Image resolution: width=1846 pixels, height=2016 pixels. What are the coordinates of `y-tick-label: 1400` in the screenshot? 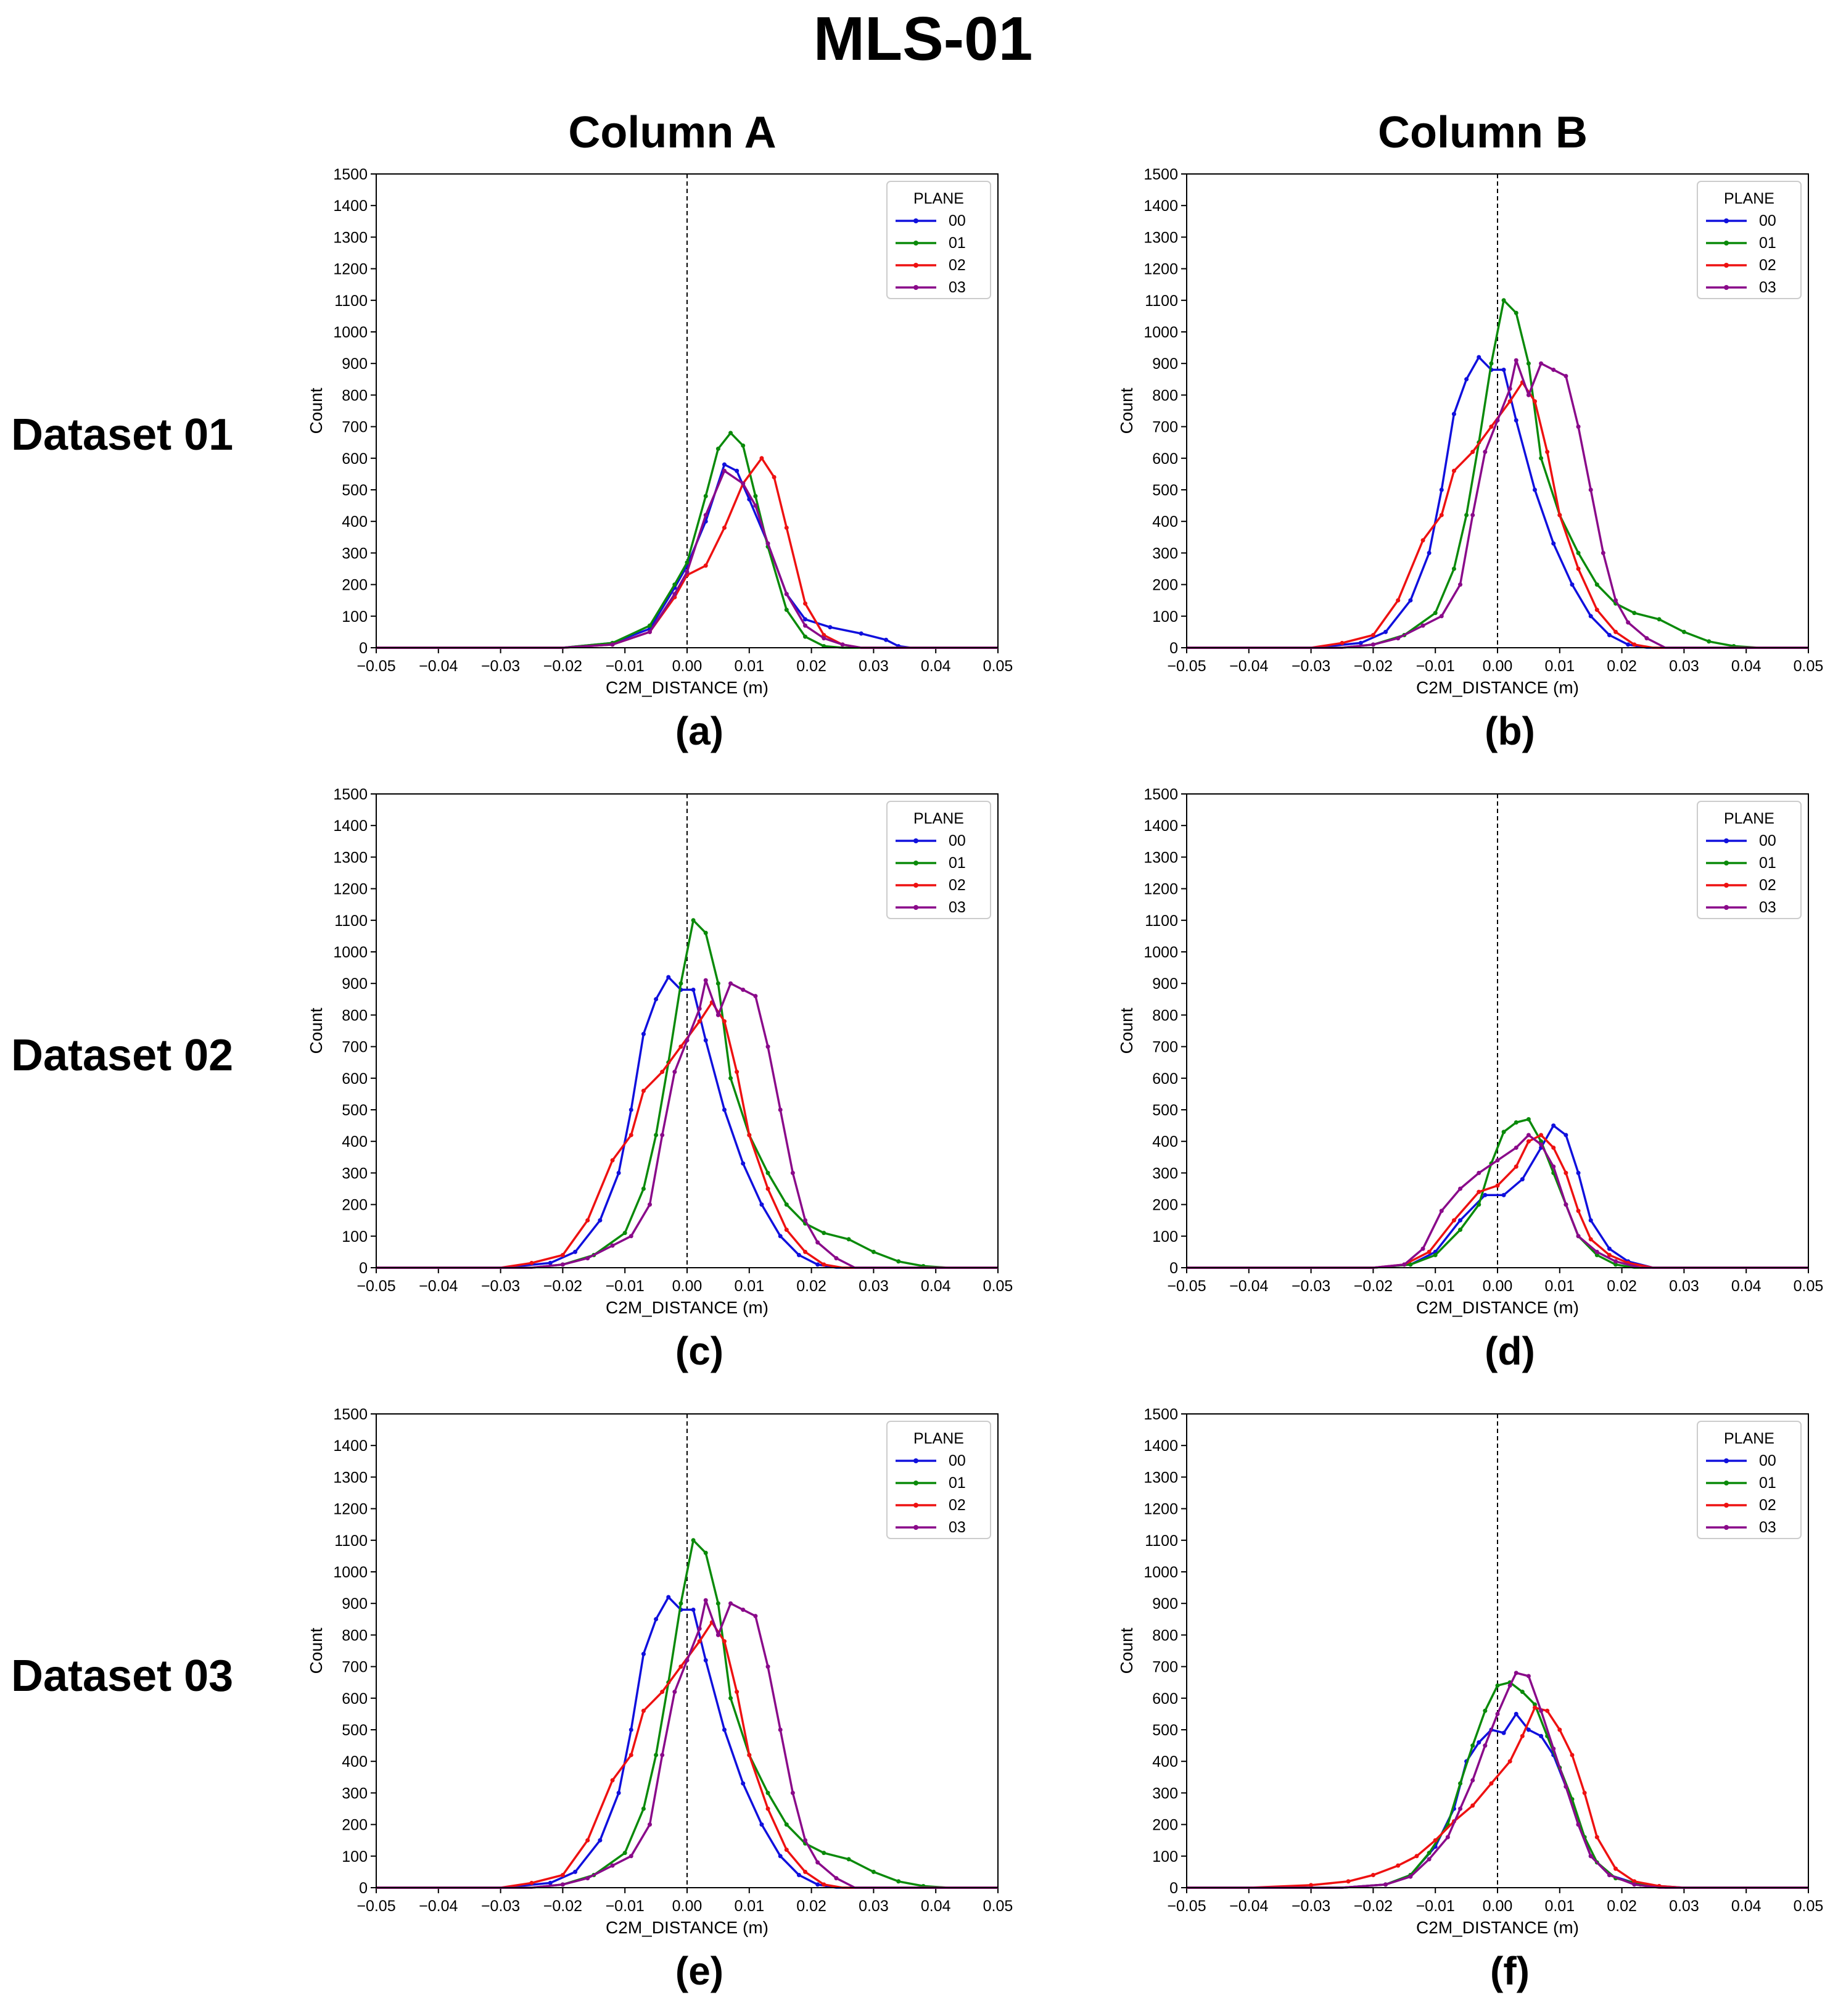 It's located at (350, 1446).